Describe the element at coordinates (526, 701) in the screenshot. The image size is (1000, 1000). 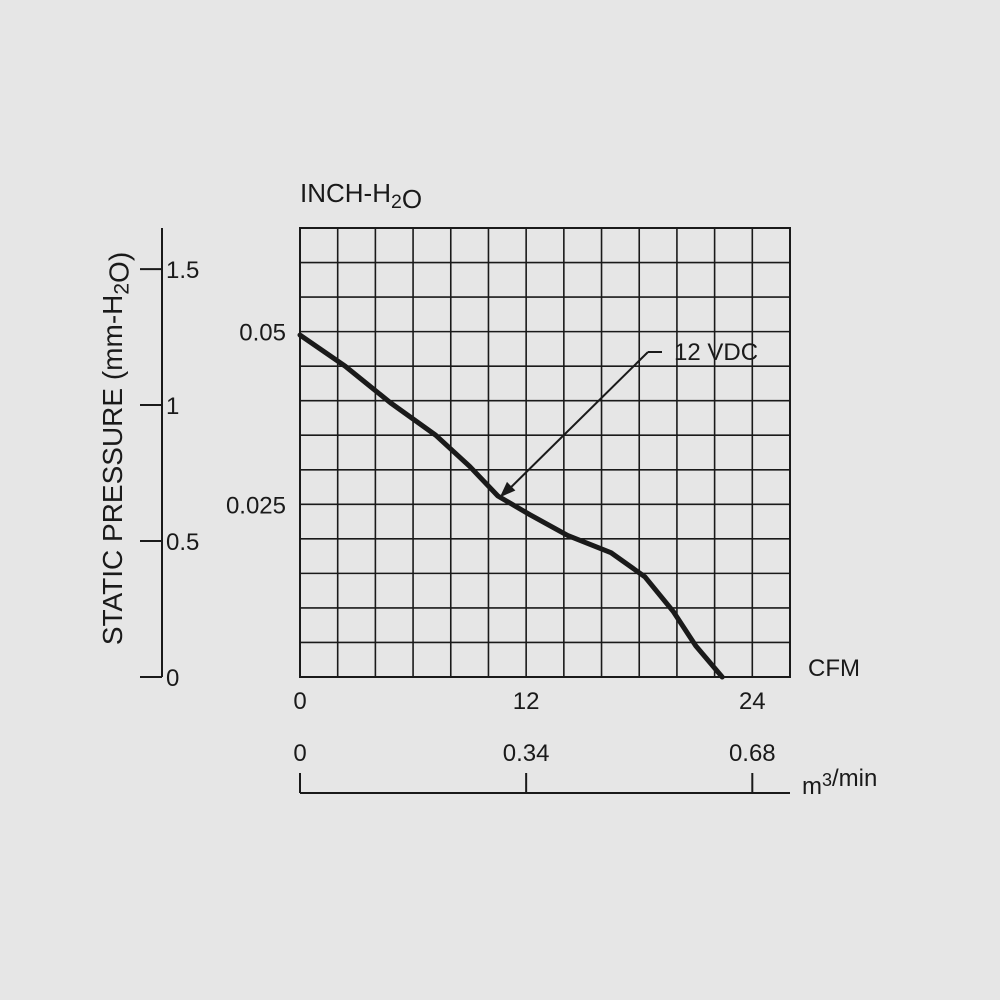
I see `cfm-tick-label: 12` at that location.